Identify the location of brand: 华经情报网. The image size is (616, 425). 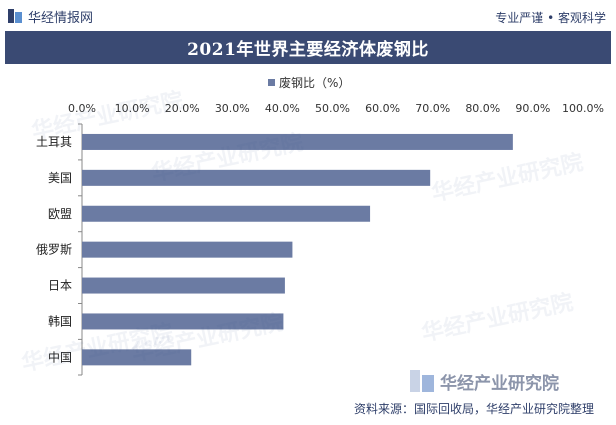
(51, 17).